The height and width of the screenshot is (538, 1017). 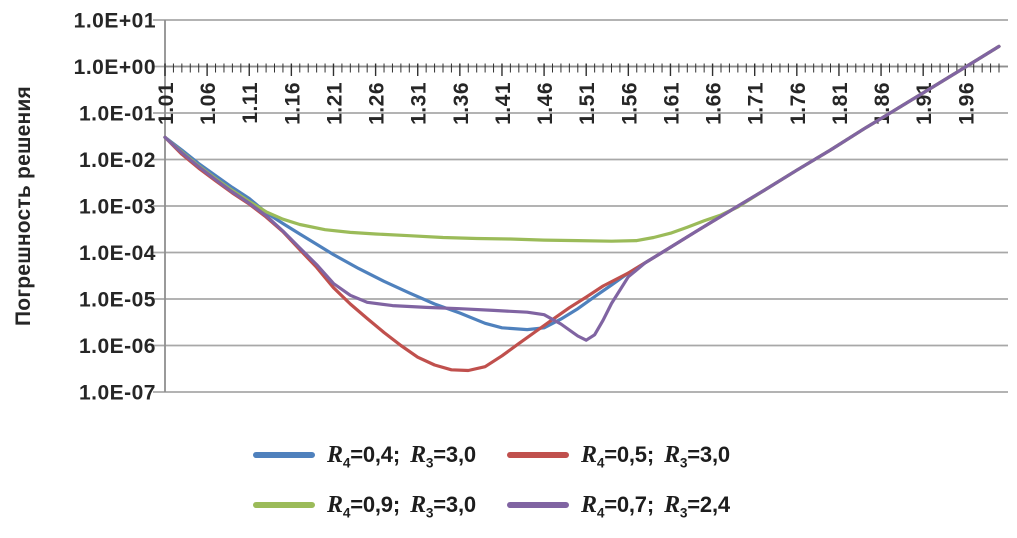 What do you see at coordinates (117, 393) in the screenshot?
I see `y-tick-label: 1.0E-07` at bounding box center [117, 393].